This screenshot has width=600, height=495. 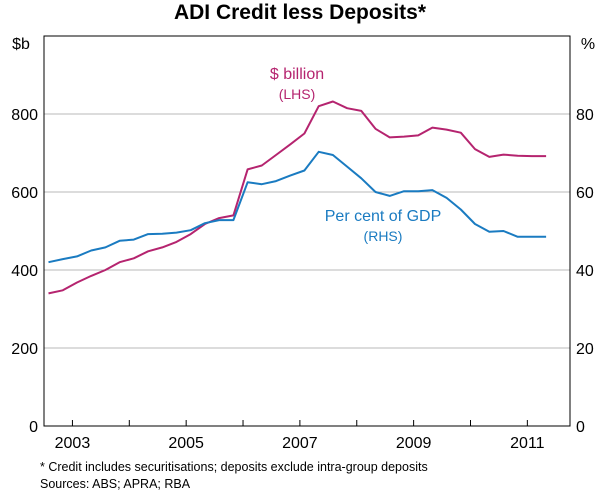 I want to click on chart-title: ADI Credit less Deposits*, so click(x=300, y=12).